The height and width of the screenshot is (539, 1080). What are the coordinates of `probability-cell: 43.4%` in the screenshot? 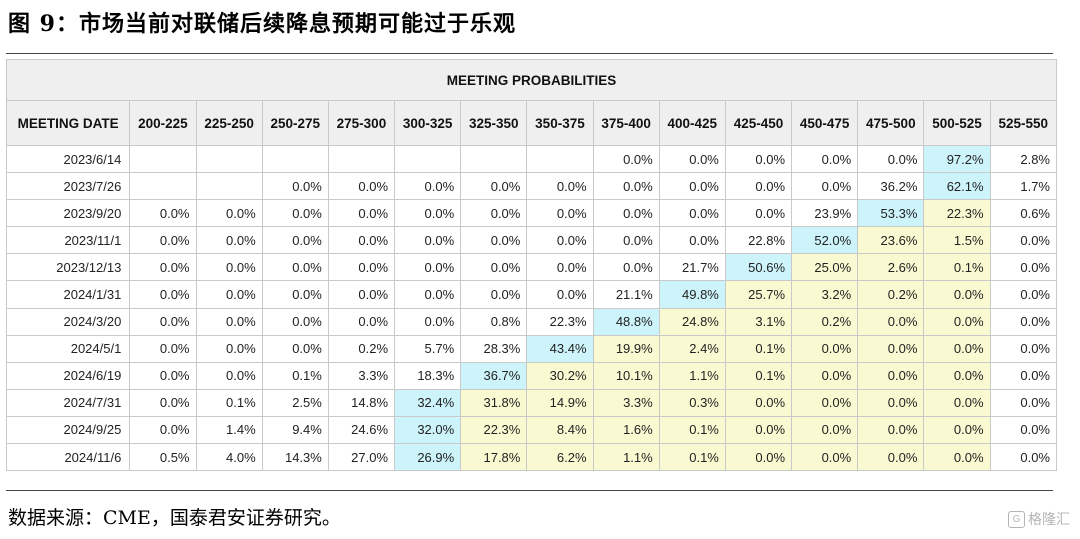 It's located at (560, 348).